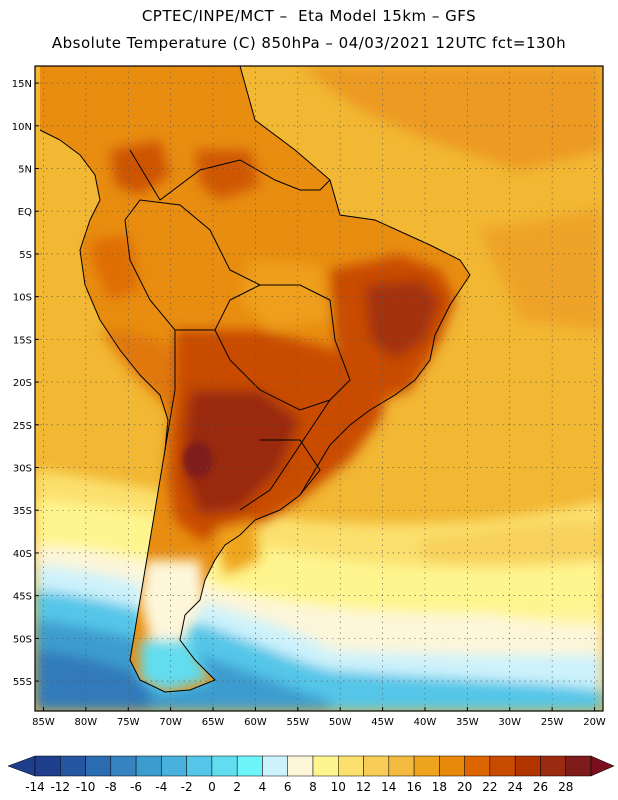  I want to click on uruguay-border, so click(290, 467).